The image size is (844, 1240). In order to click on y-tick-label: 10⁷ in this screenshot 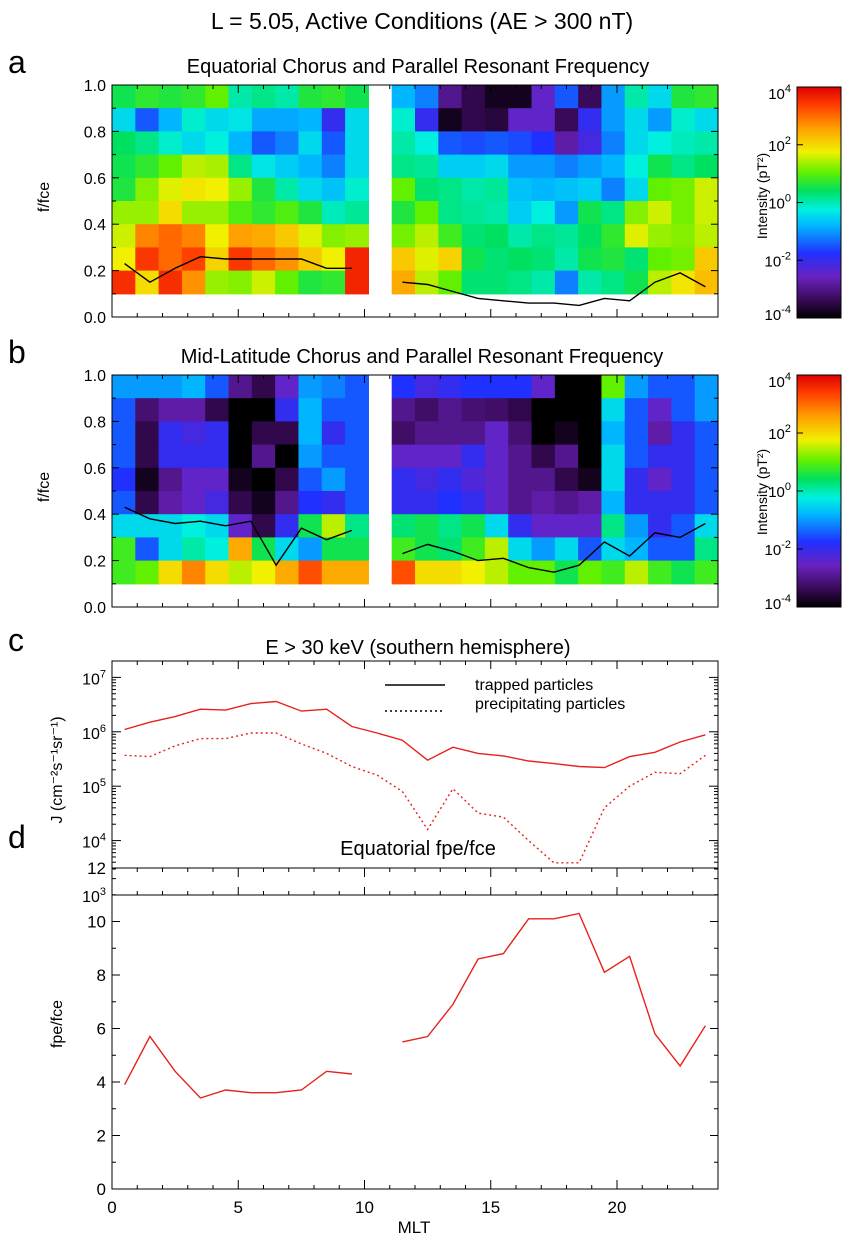, I will do `click(94, 678)`.